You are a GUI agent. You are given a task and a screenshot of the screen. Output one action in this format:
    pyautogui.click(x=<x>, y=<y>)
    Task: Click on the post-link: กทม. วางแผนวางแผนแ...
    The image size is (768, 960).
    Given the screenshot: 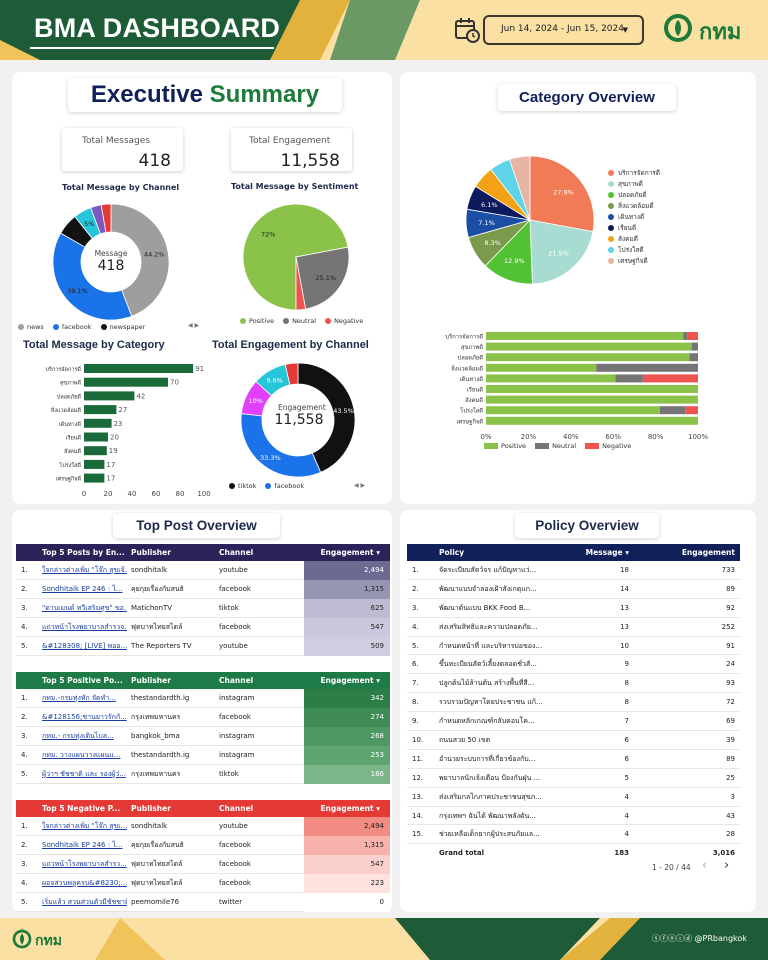 What is the action you would take?
    pyautogui.click(x=81, y=755)
    